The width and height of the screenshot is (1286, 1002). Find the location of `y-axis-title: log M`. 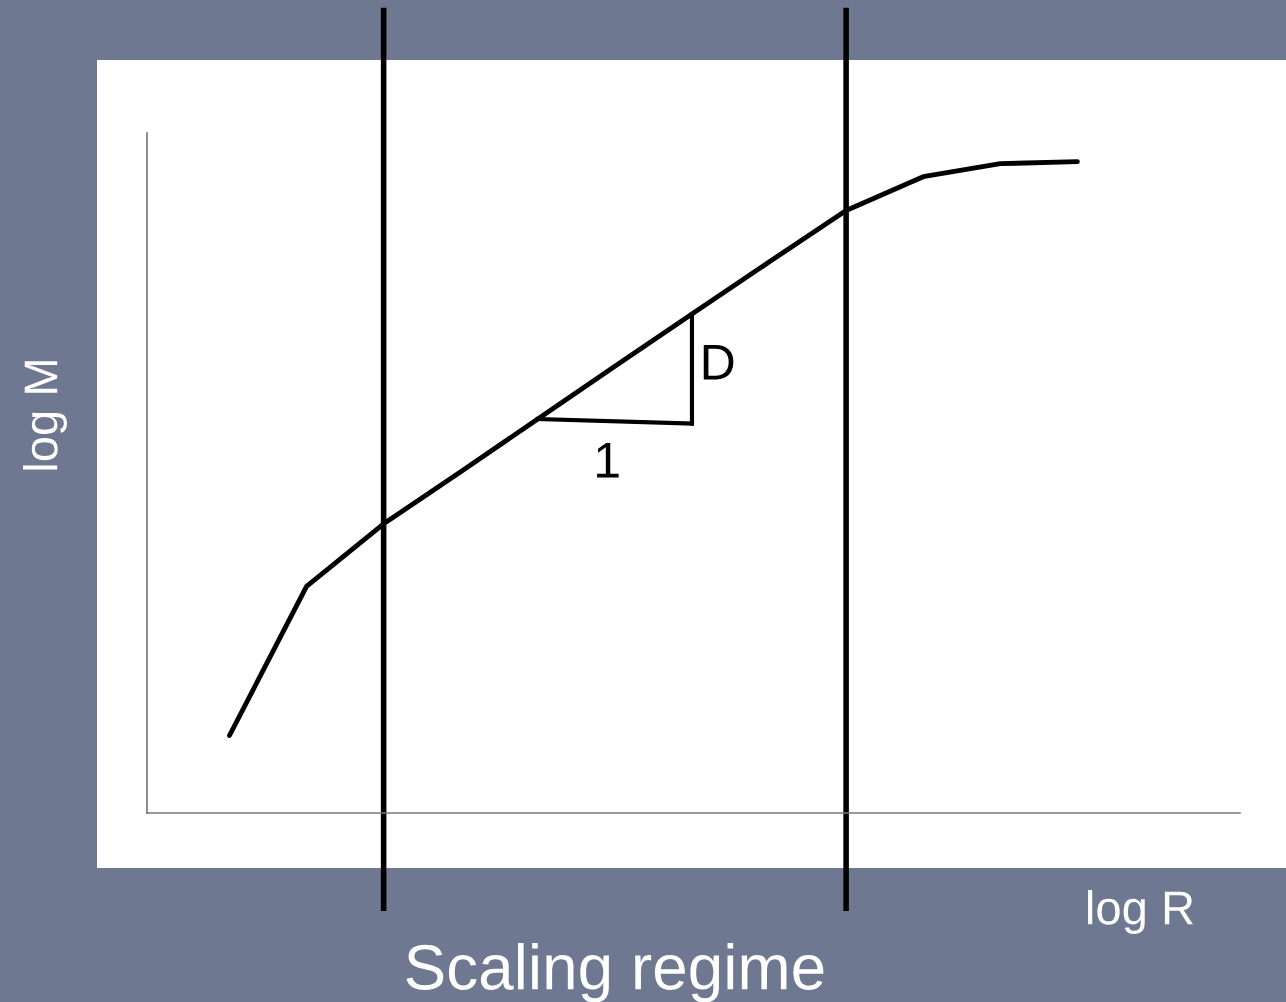

y-axis-title: log M is located at coordinates (45, 415).